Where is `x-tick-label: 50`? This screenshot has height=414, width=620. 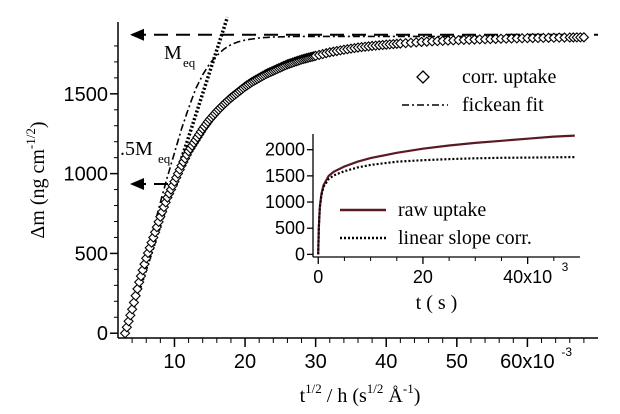 x-tick-label: 50 is located at coordinates (457, 362).